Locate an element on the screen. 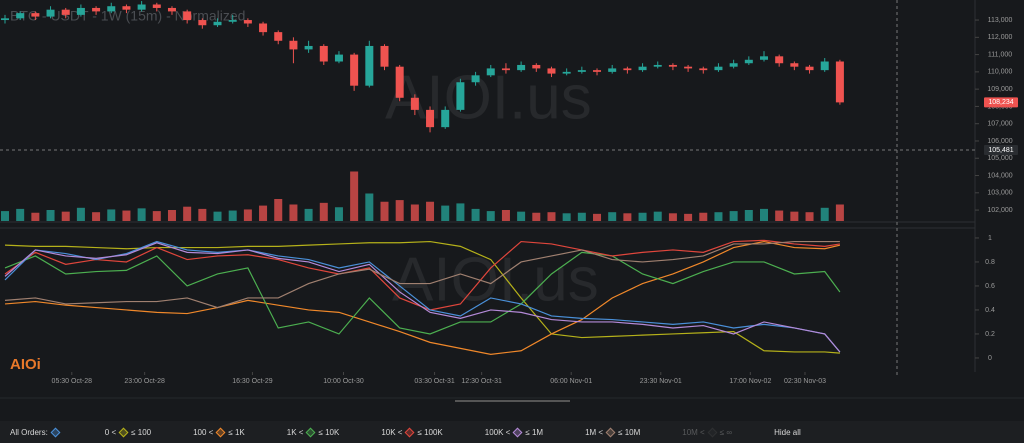 This screenshot has width=1024, height=443. legend-item: 0 < ≤ 100 is located at coordinates (128, 432).